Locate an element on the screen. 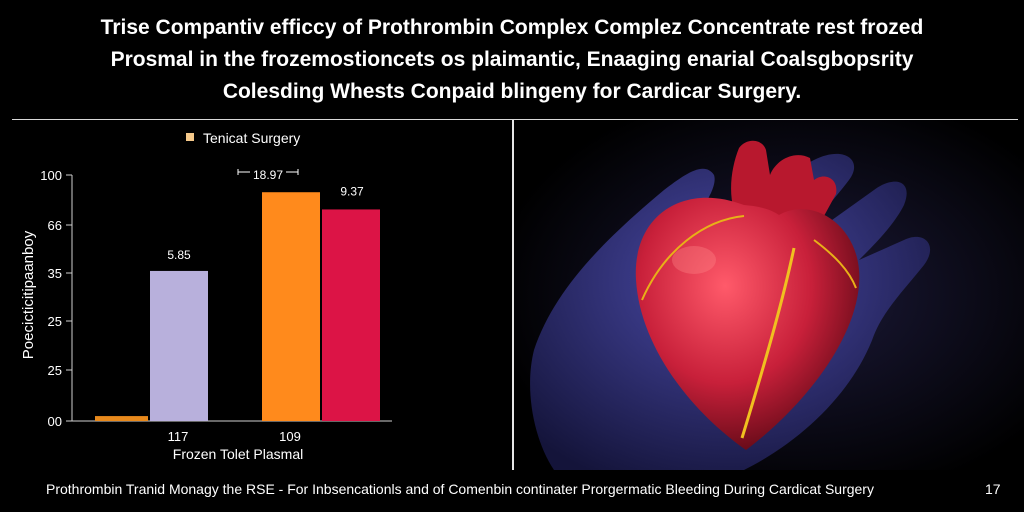 Image resolution: width=1024 pixels, height=512 pixels. x-group-label: 109 is located at coordinates (290, 436).